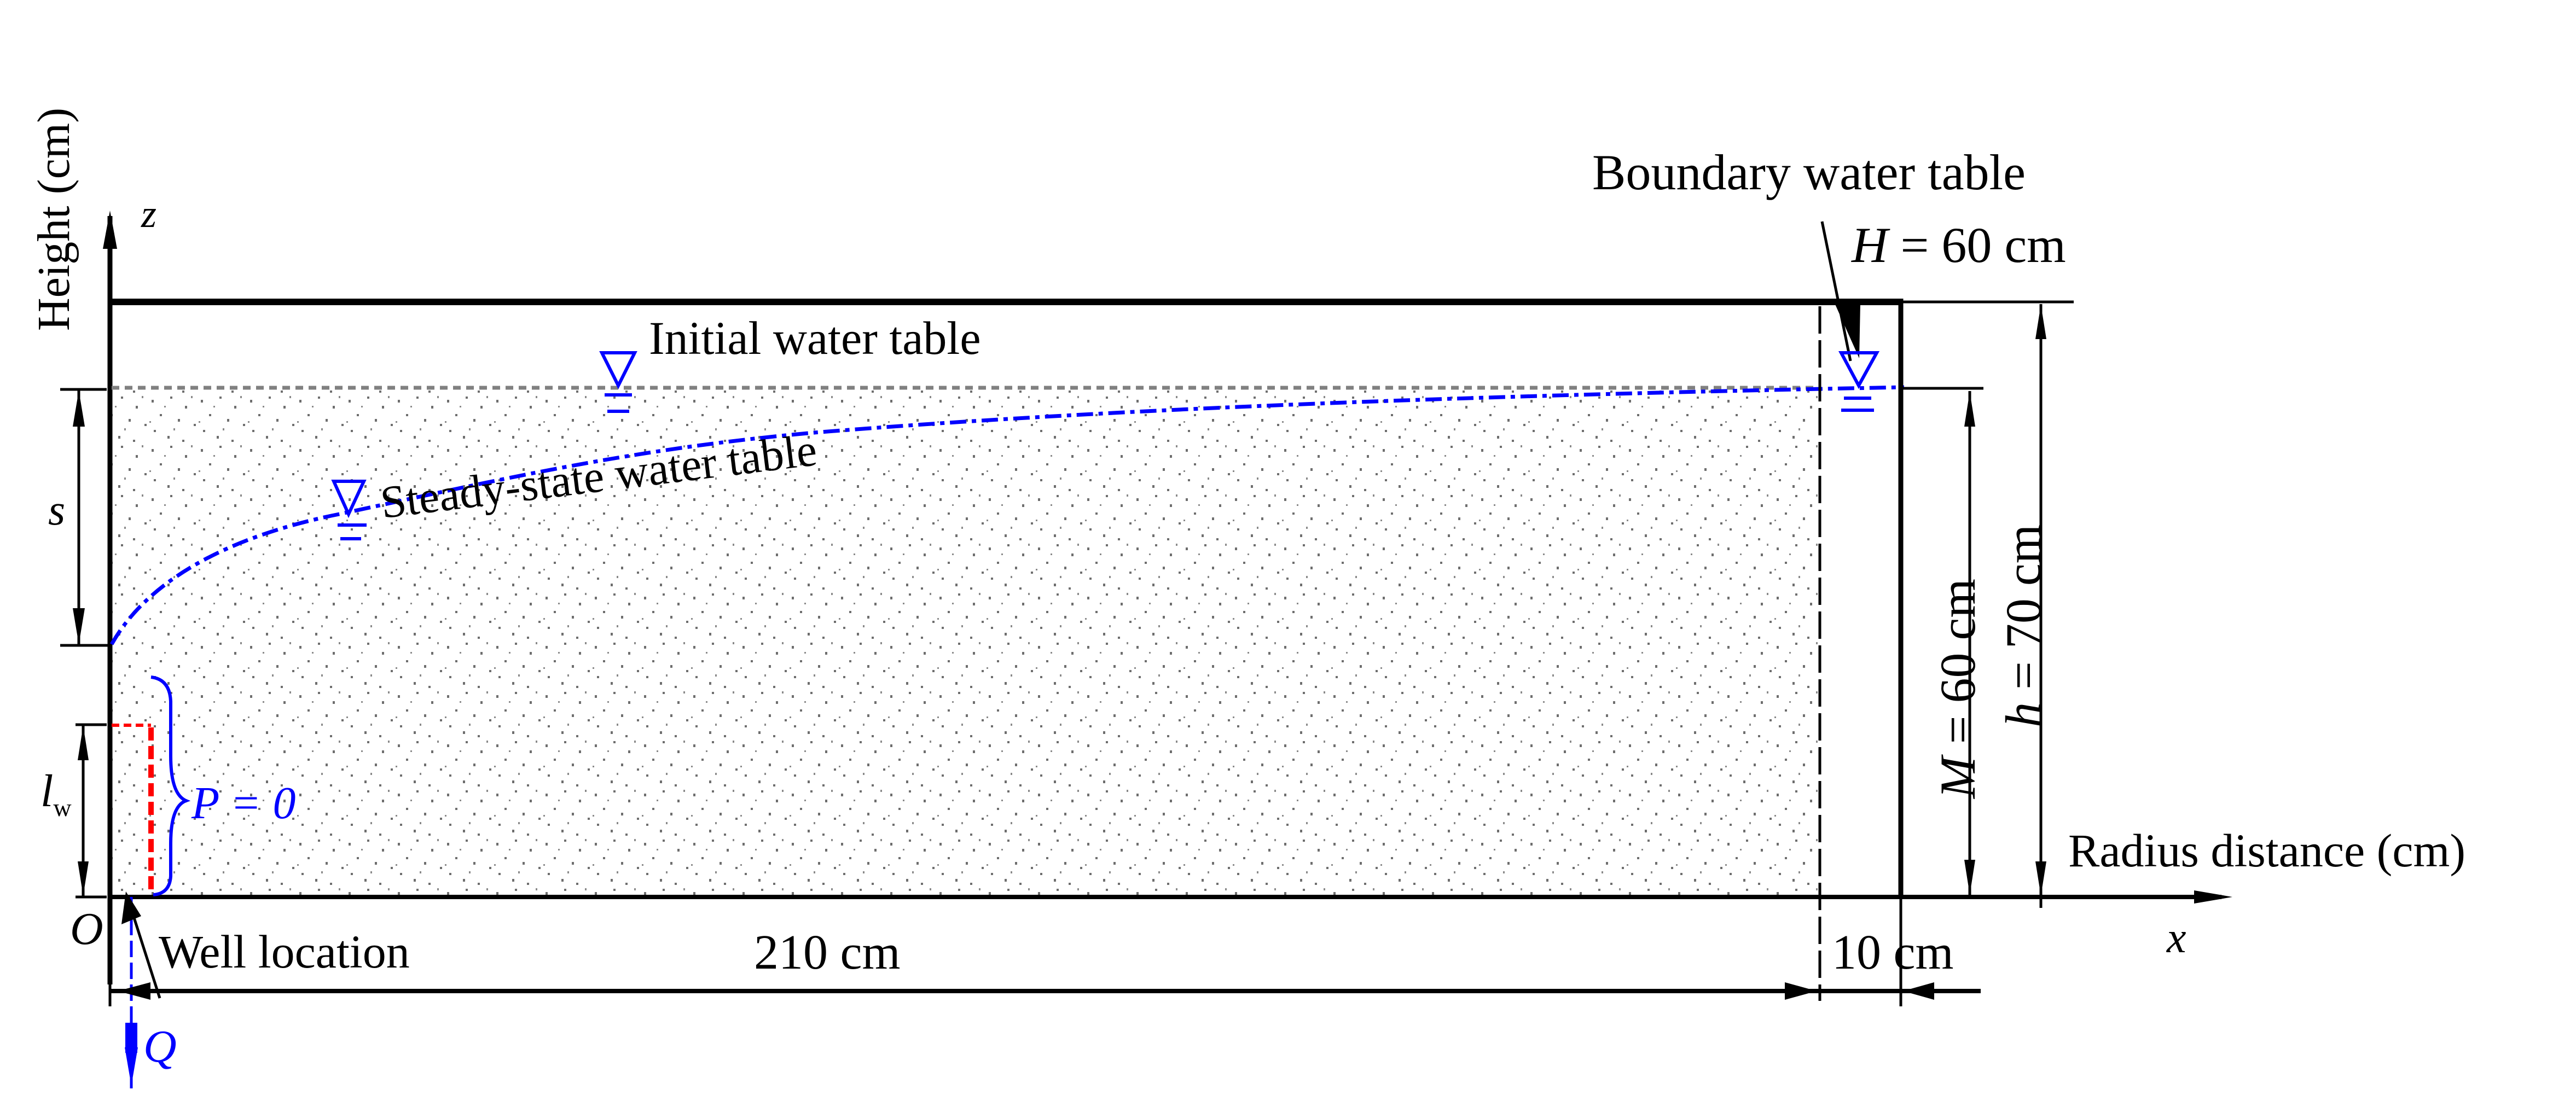  Describe the element at coordinates (57, 510) in the screenshot. I see `drawdown-symbol: s` at that location.